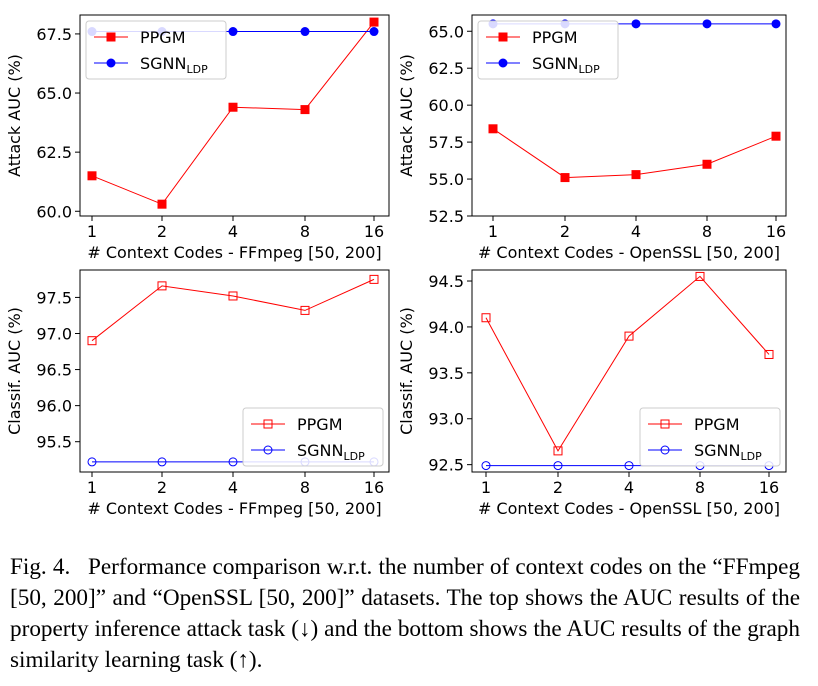 The image size is (818, 686). I want to click on y-tick-label: 97.5, so click(54, 297).